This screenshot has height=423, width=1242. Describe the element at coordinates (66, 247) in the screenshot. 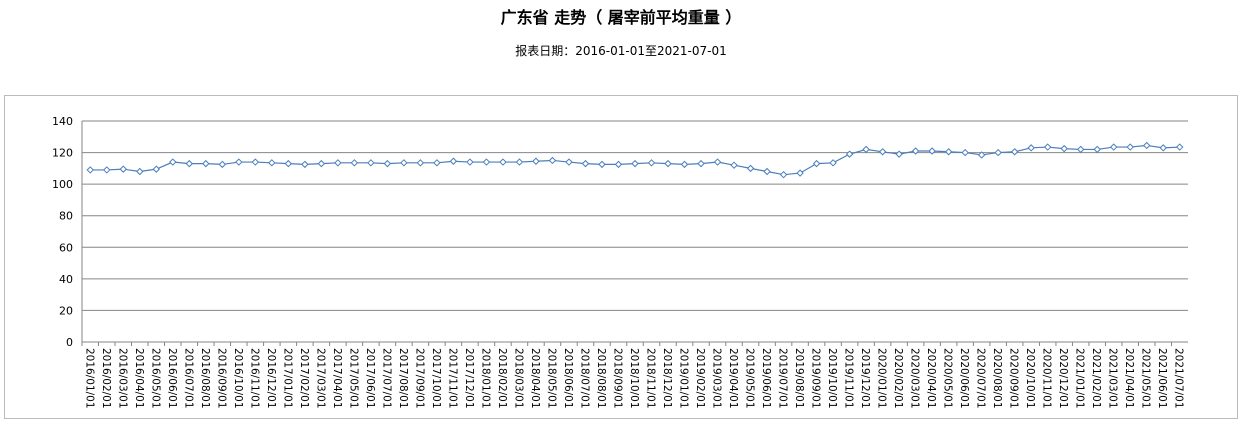

I see `y-tick-label: 60` at that location.